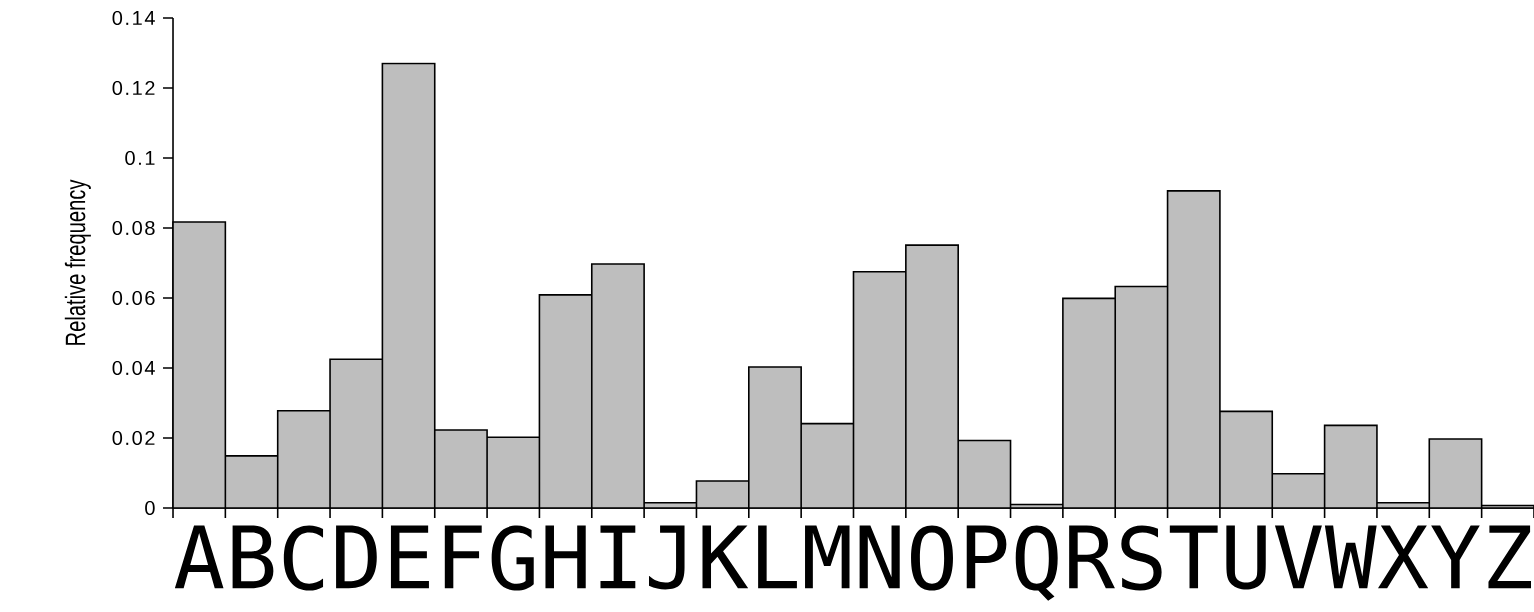 The width and height of the screenshot is (1534, 612). Describe the element at coordinates (409, 557) in the screenshot. I see `x-tick-label: E` at that location.